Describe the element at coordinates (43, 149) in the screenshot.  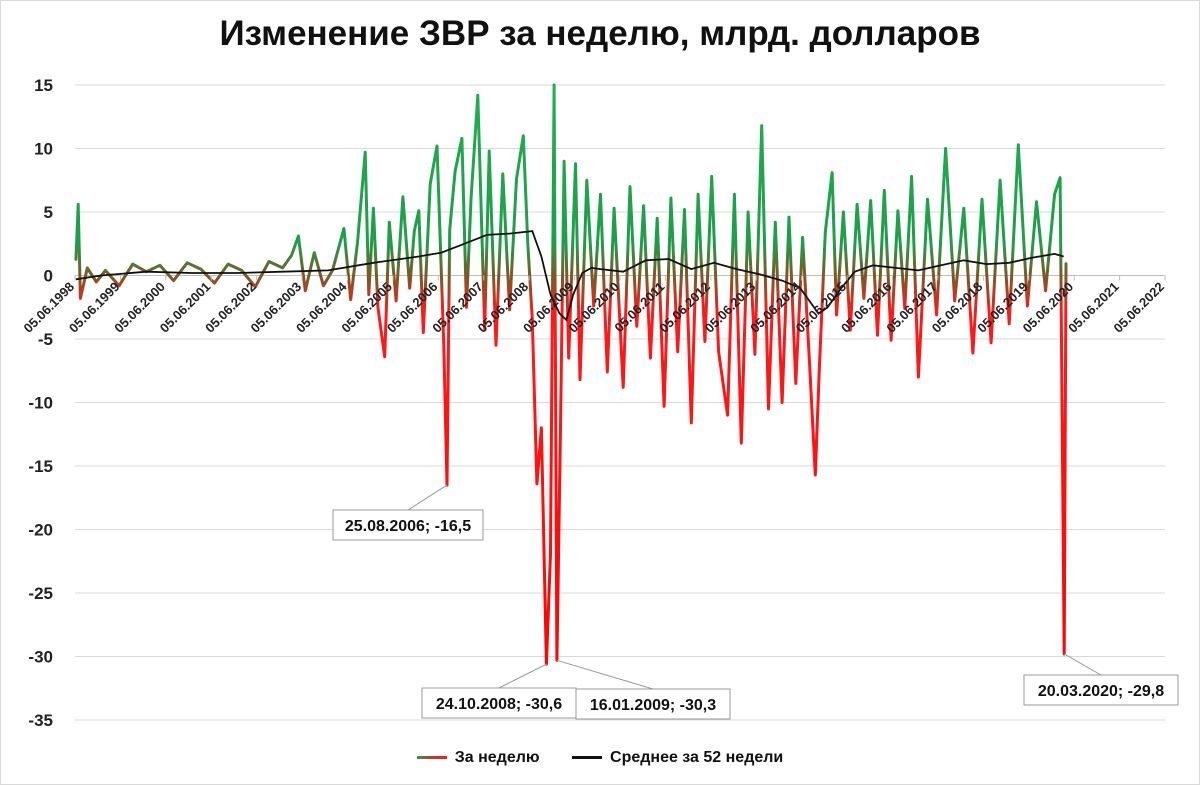
I see `y-tick-label: 10` at that location.